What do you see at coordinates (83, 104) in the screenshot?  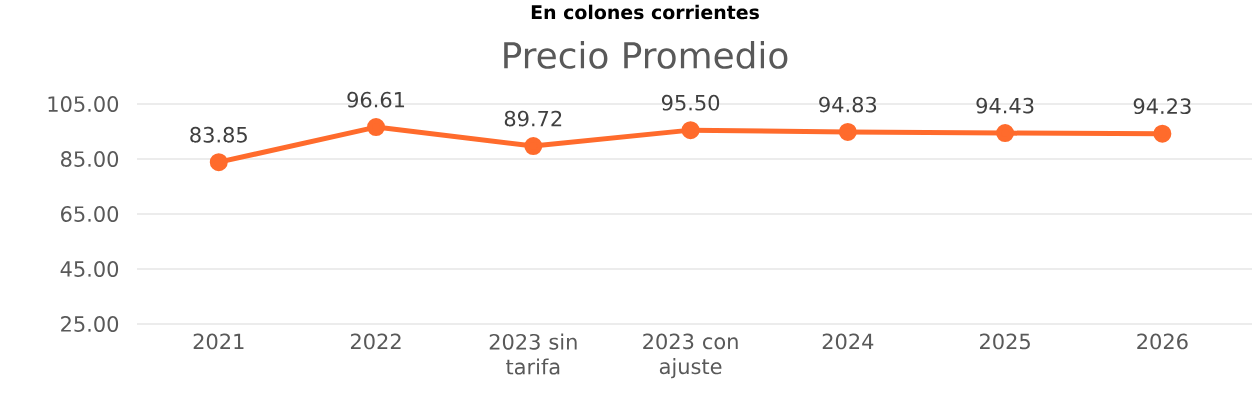 I see `y-tick-label: 105.00` at bounding box center [83, 104].